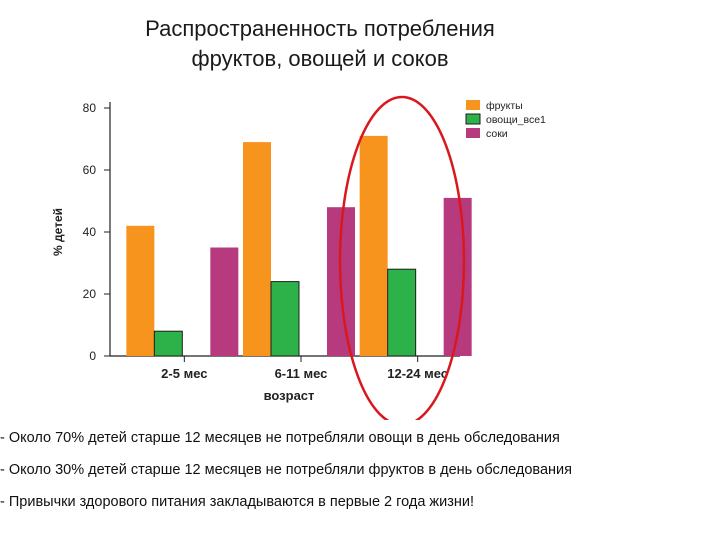  I want to click on legend-label-фрукты: фрукты, so click(504, 106).